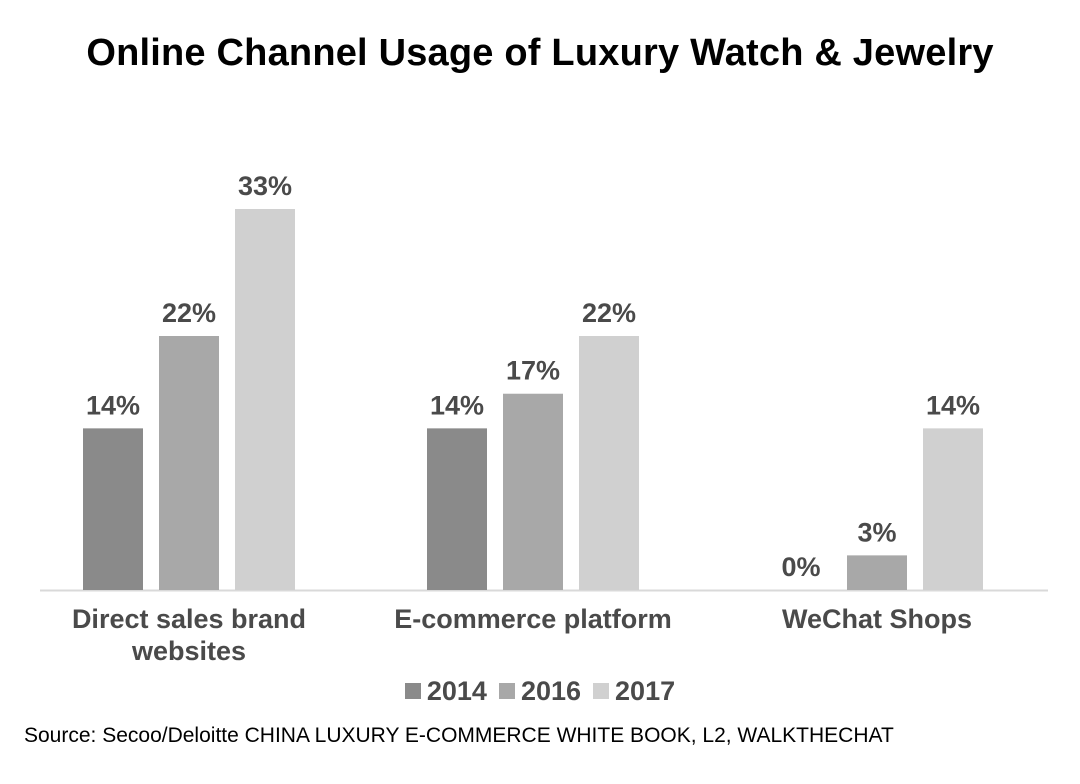 Image resolution: width=1080 pixels, height=784 pixels. I want to click on legend-label: 2014, so click(456, 691).